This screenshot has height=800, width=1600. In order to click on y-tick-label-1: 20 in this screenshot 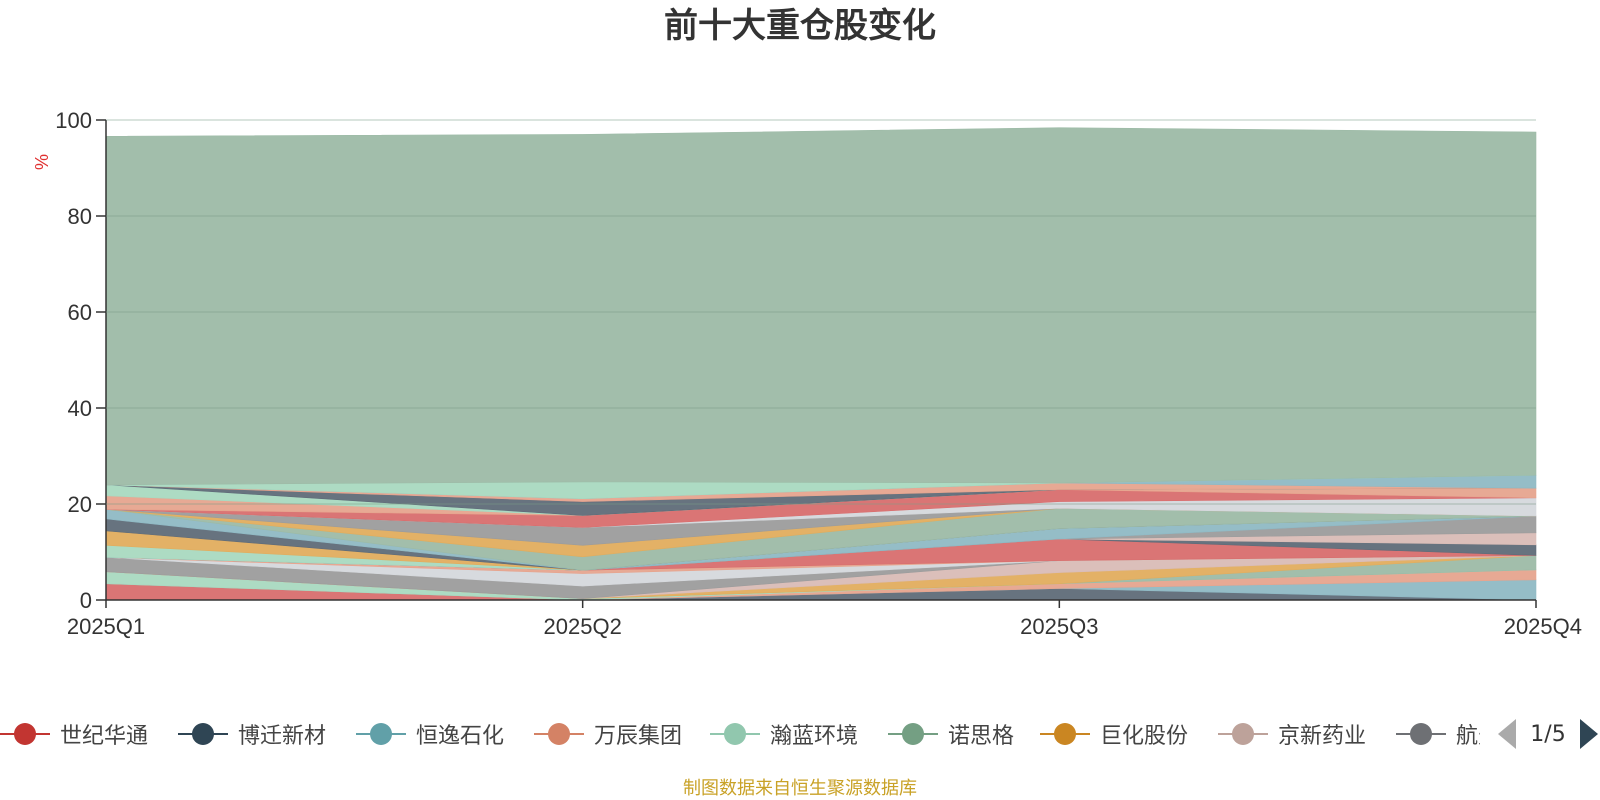, I will do `click(80, 504)`.